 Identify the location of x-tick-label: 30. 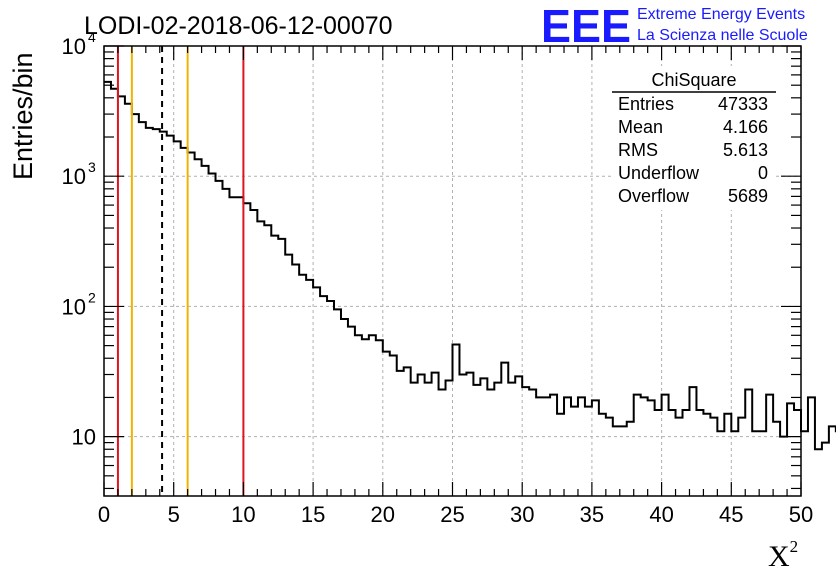
(522, 514).